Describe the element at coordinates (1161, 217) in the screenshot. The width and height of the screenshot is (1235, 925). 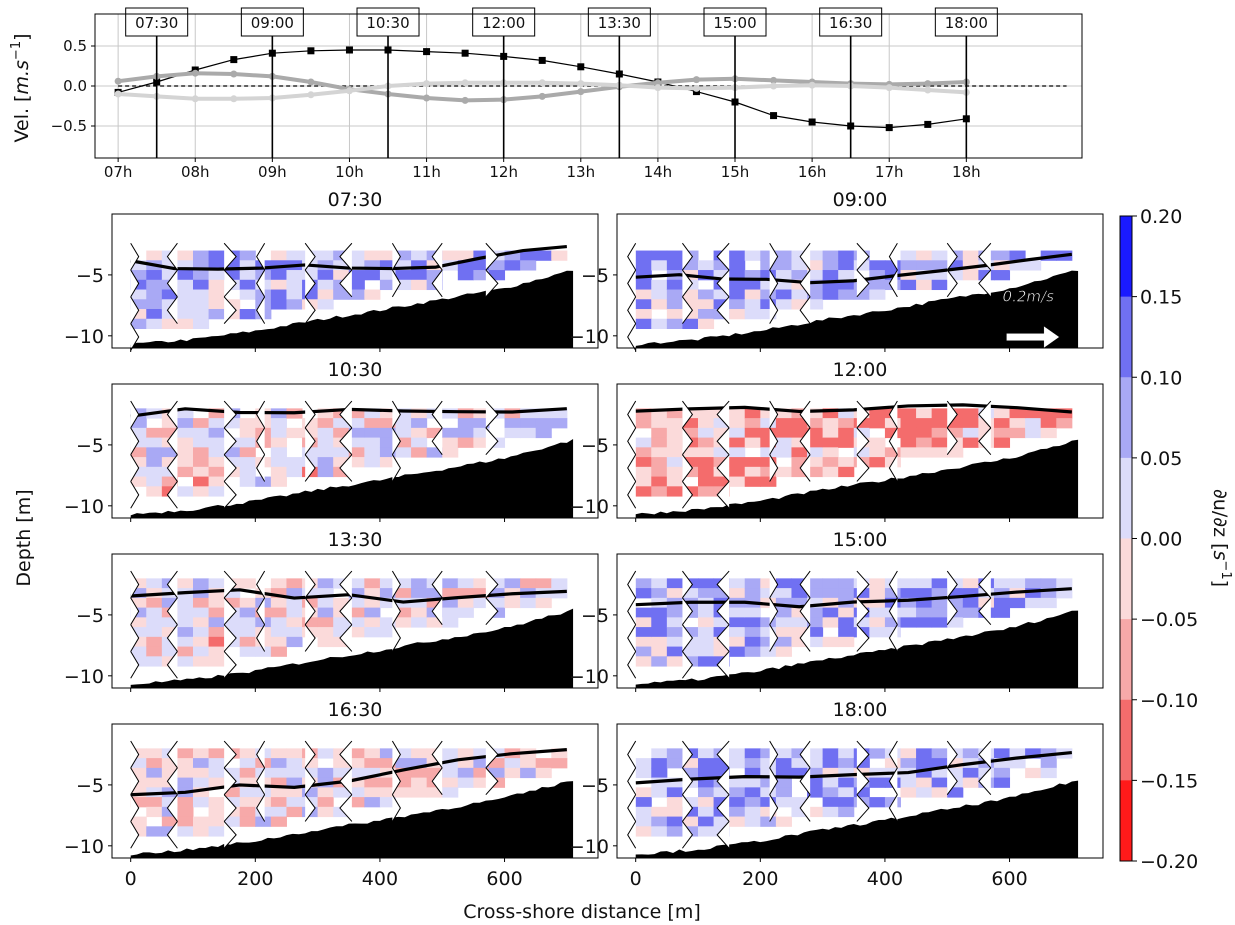
I see `colorbar-tick-label: 0.20` at that location.